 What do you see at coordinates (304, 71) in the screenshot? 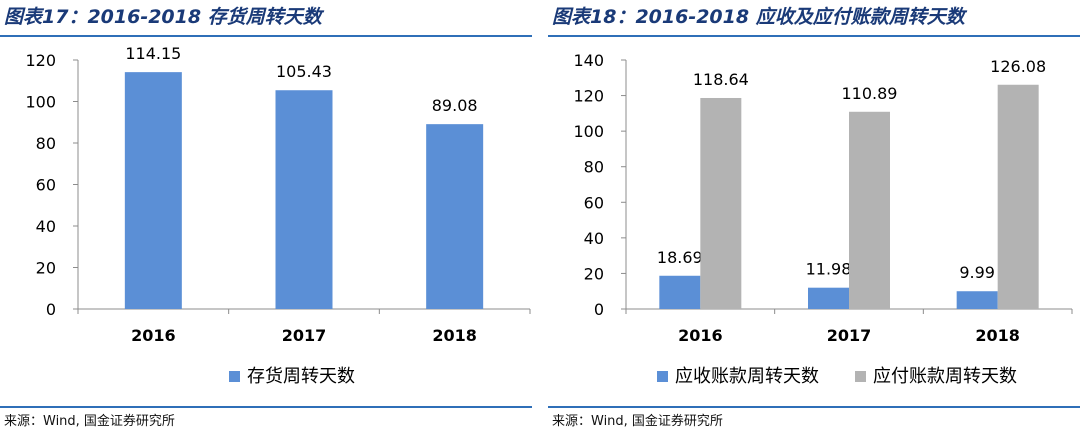
I see `data-label: 105.43` at bounding box center [304, 71].